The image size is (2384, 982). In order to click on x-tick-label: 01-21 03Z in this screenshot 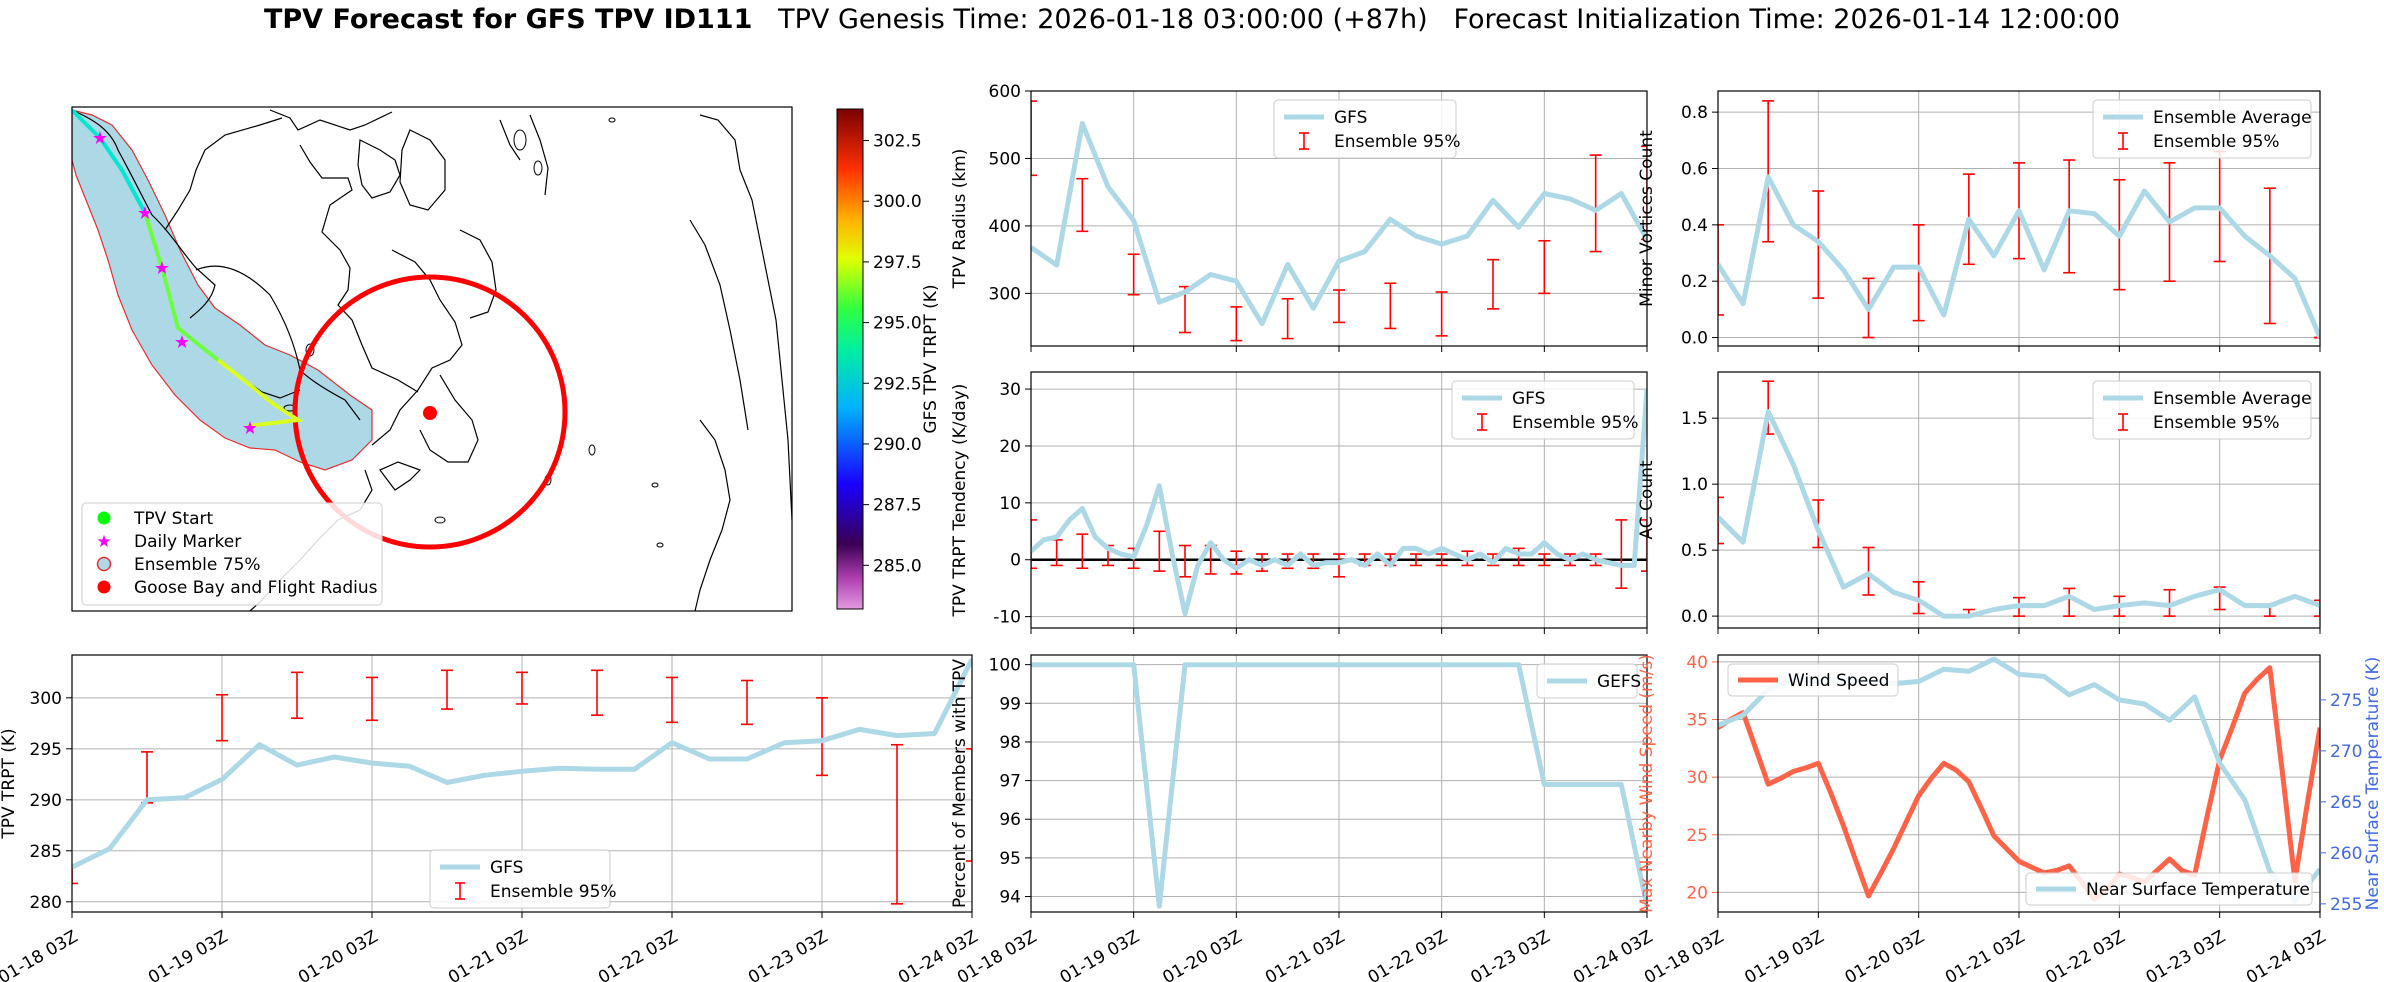, I will do `click(1305, 954)`.